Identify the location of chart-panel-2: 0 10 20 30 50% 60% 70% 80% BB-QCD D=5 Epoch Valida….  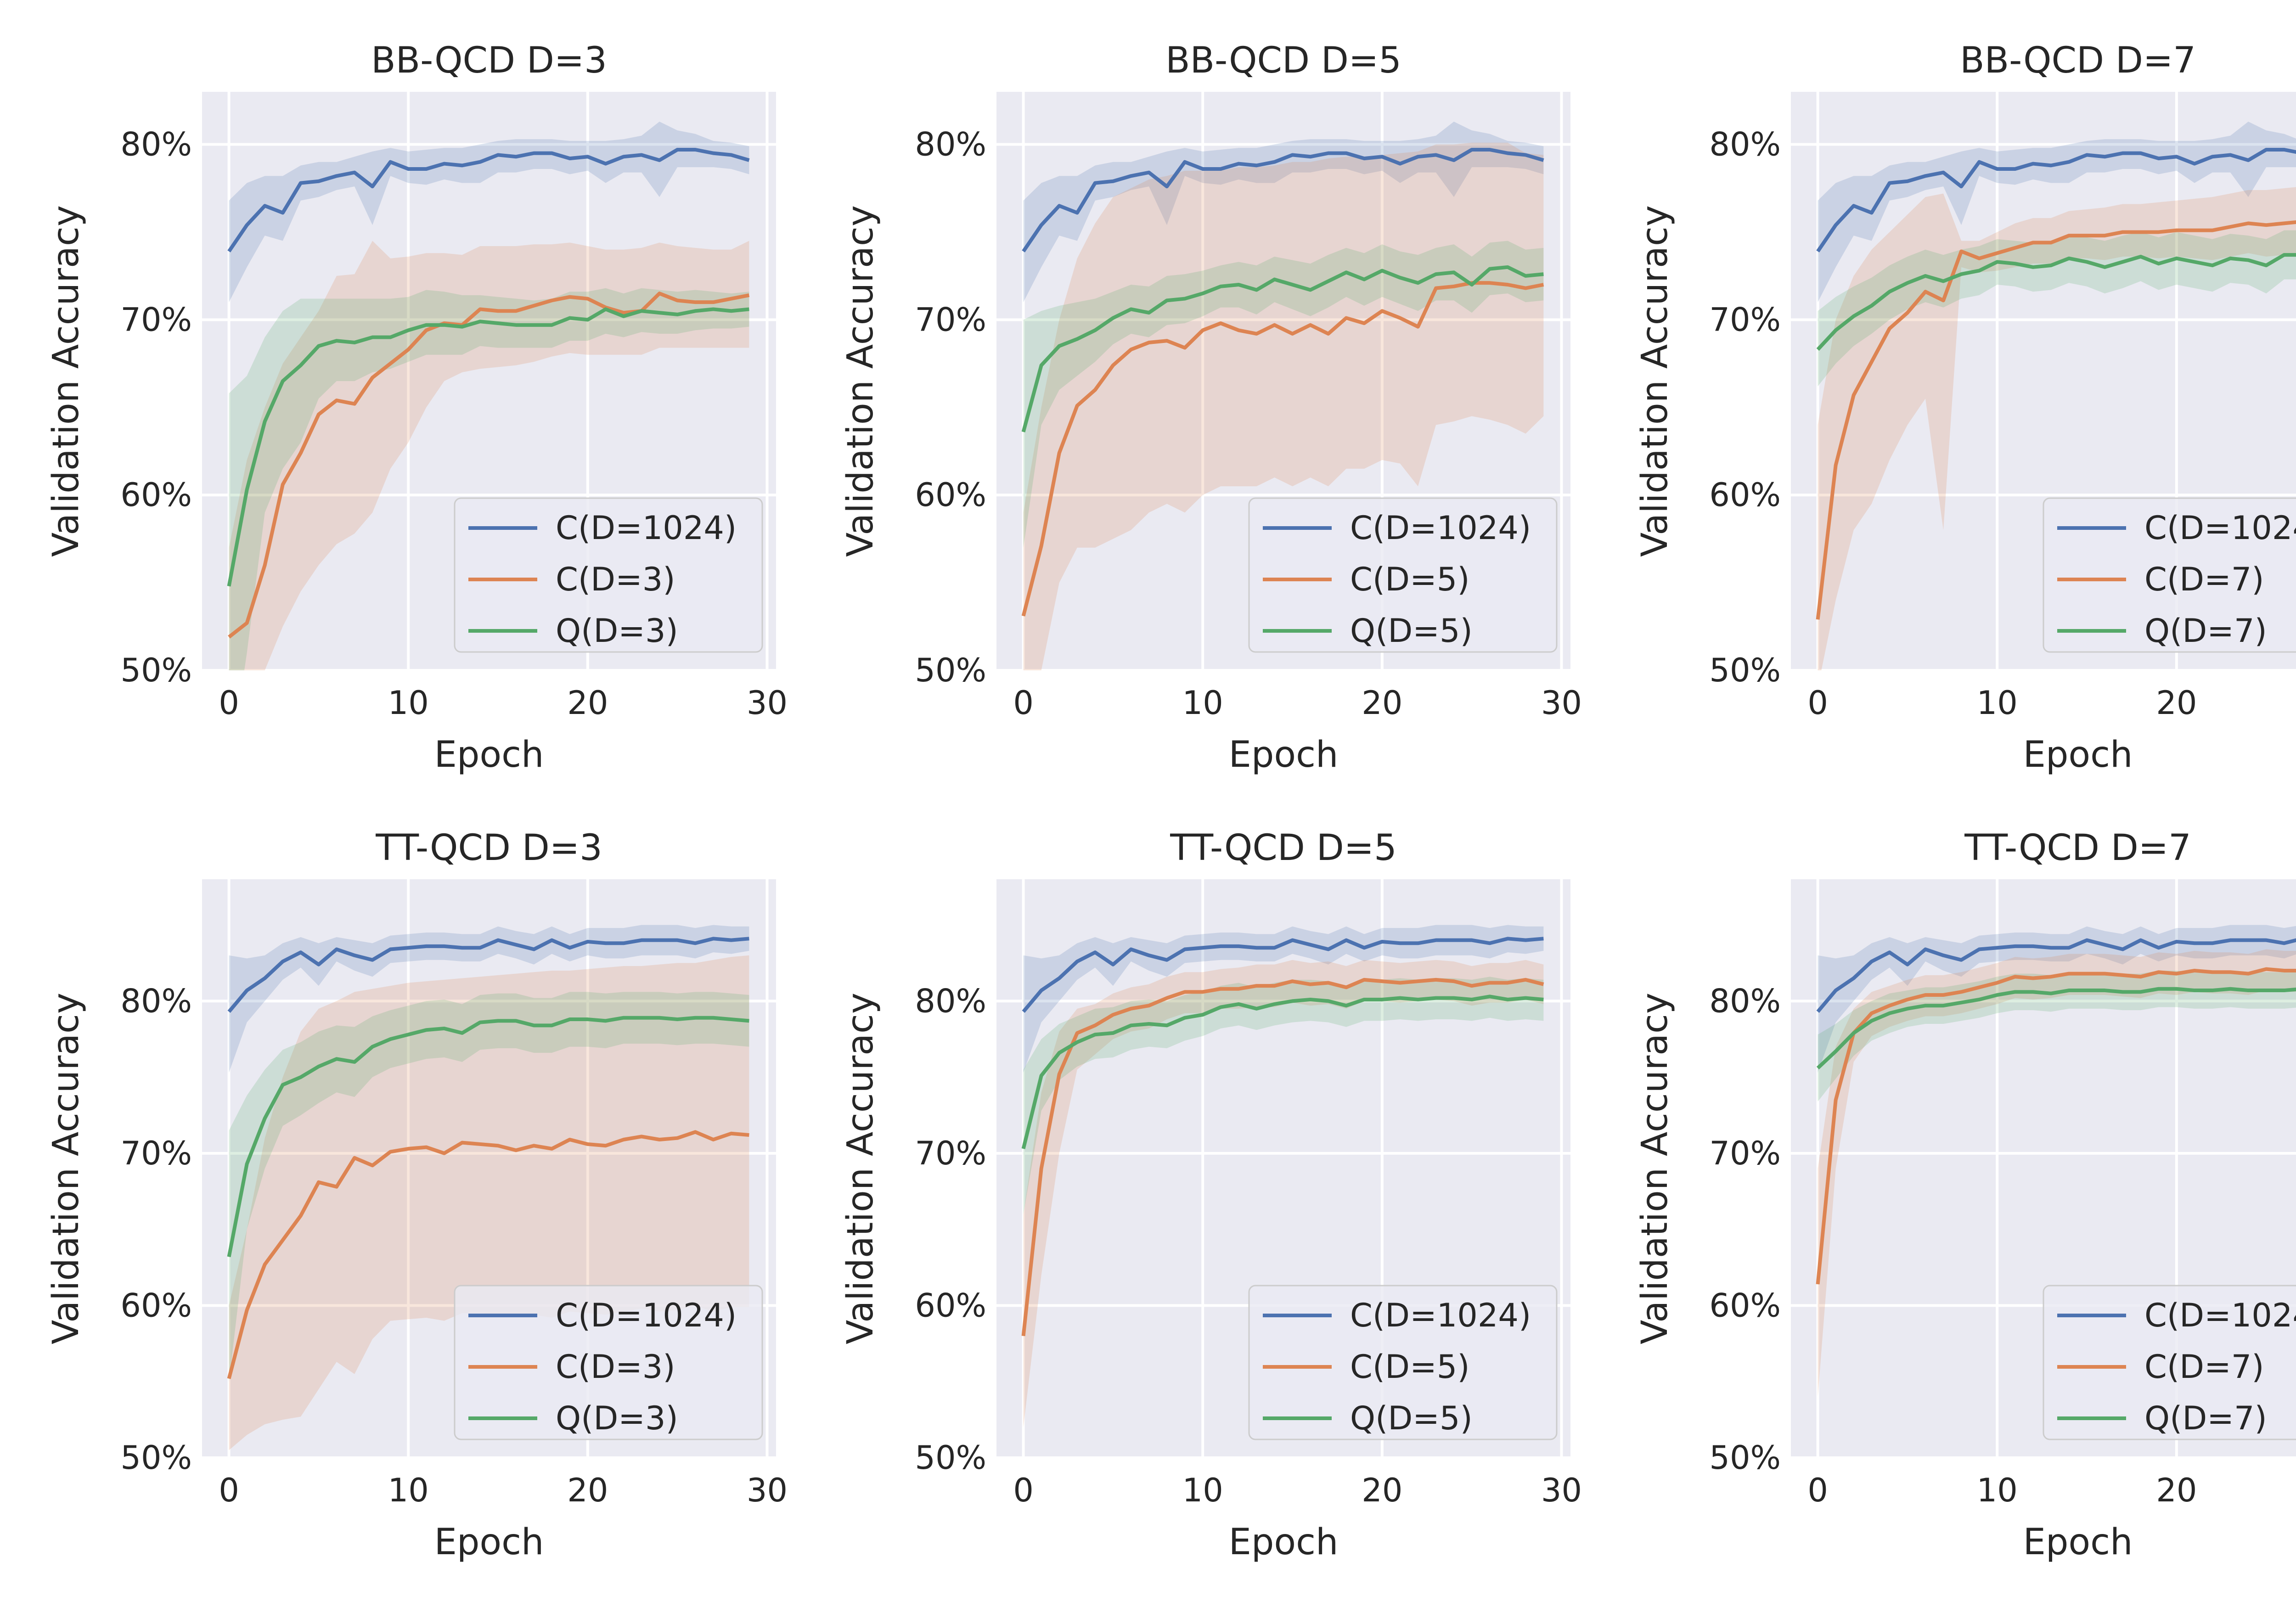
(1211, 407).